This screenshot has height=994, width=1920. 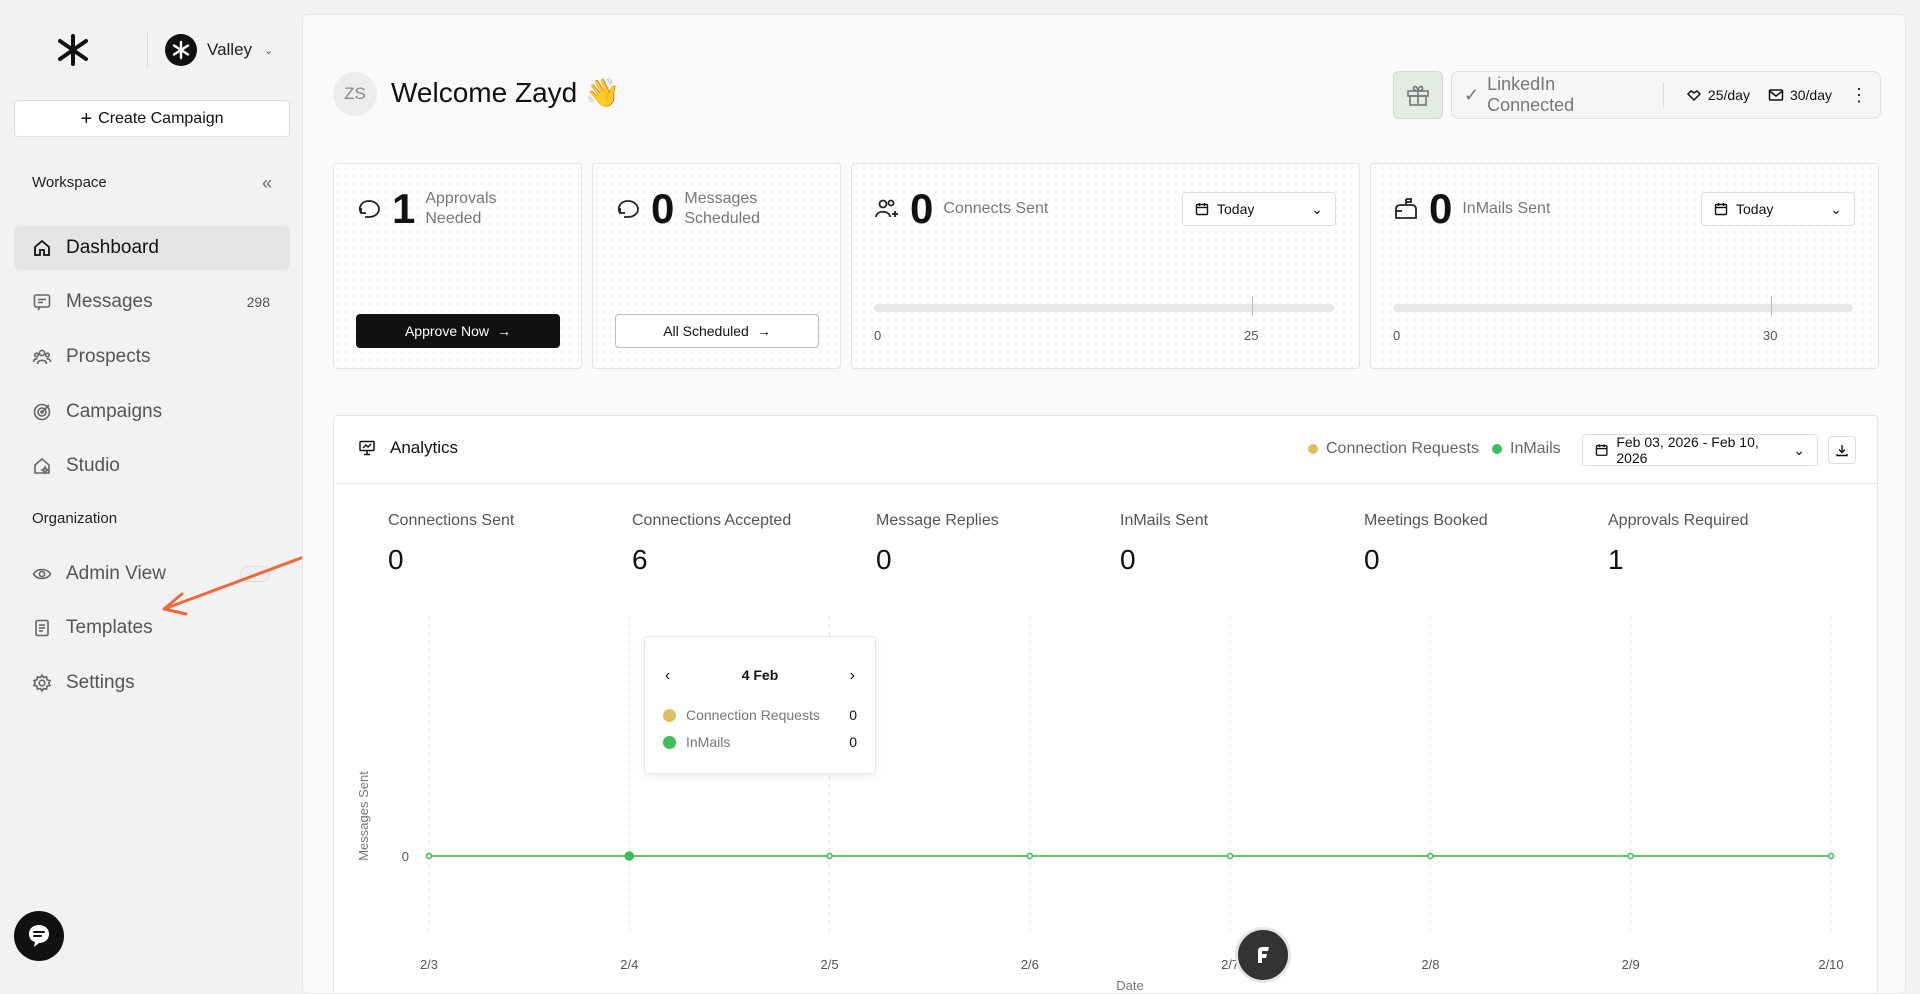 What do you see at coordinates (451, 520) in the screenshot?
I see `kpi-label: Connections Sent` at bounding box center [451, 520].